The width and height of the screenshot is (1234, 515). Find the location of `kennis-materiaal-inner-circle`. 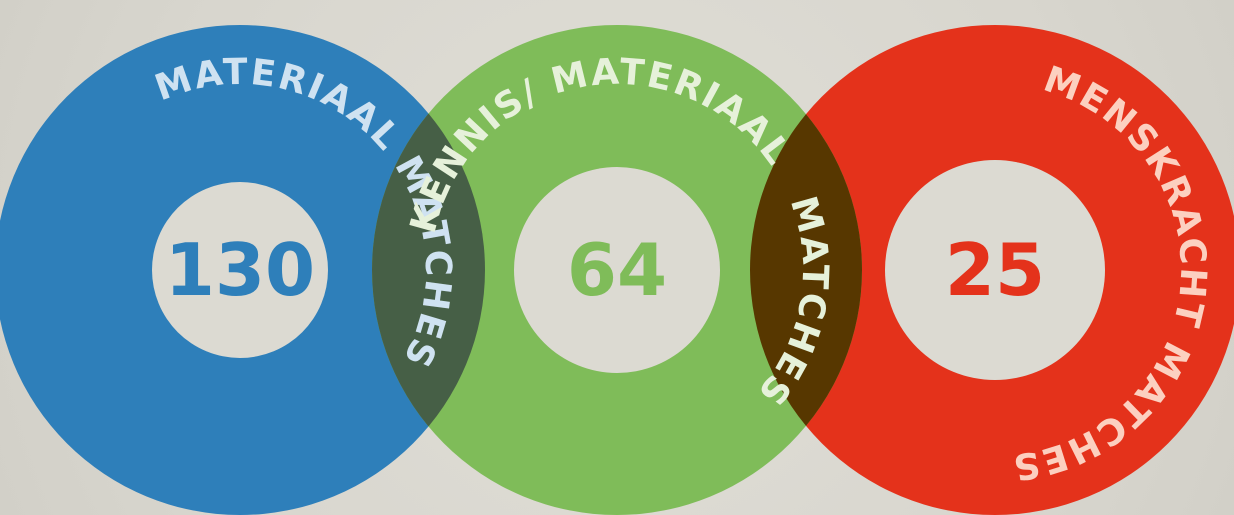

kennis-materiaal-inner-circle is located at coordinates (617, 270).